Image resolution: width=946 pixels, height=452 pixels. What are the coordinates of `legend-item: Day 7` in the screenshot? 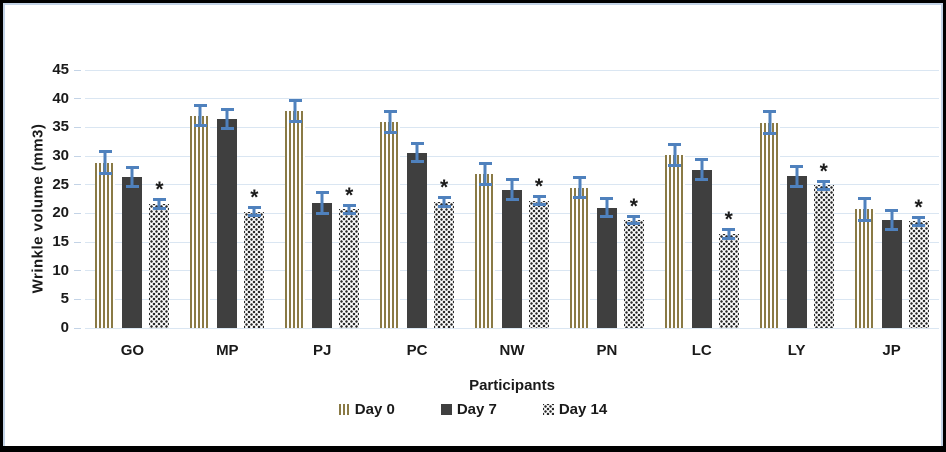 It's located at (468, 409).